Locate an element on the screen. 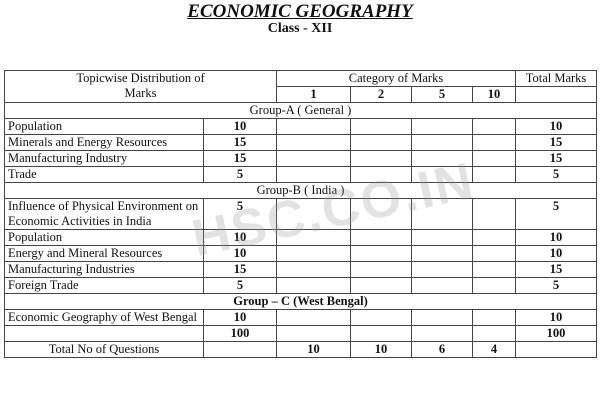  total-header: Total Marks is located at coordinates (556, 78).